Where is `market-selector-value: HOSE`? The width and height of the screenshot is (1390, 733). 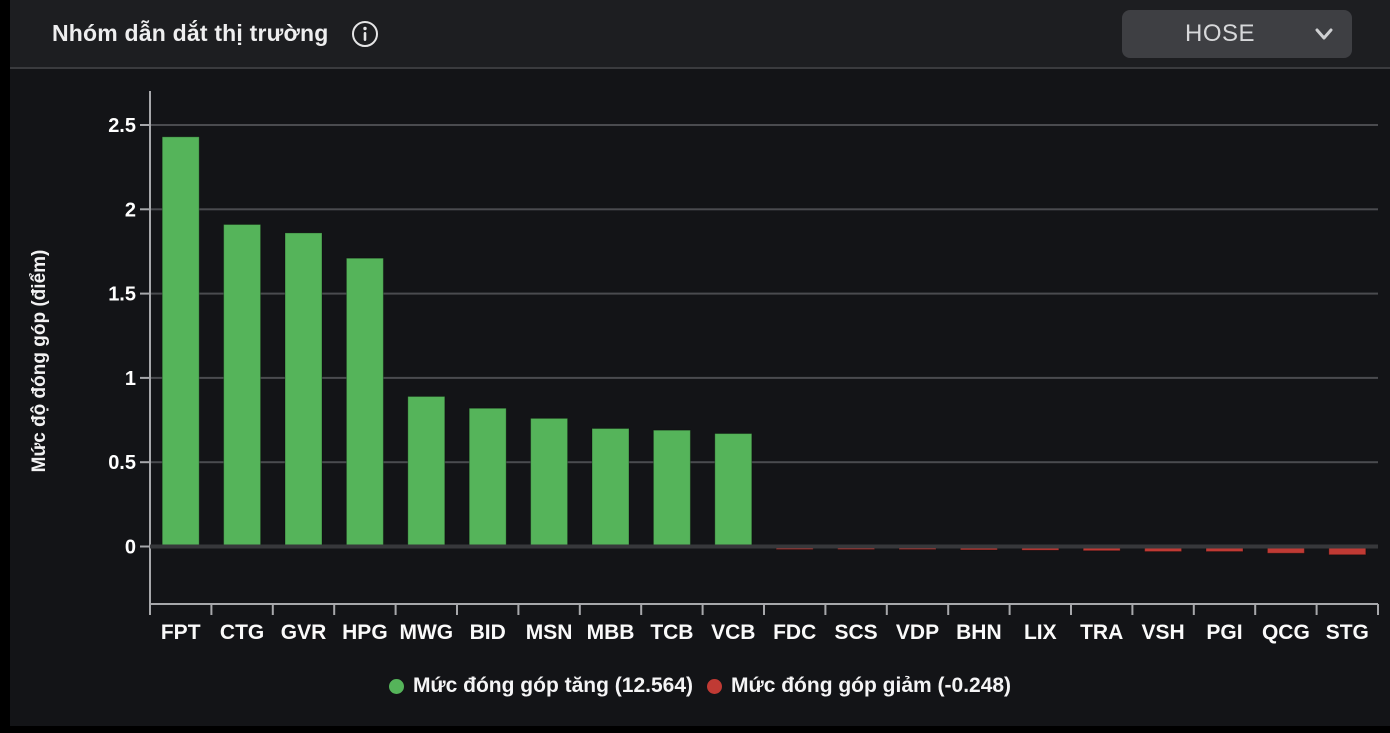
market-selector-value: HOSE is located at coordinates (1219, 33).